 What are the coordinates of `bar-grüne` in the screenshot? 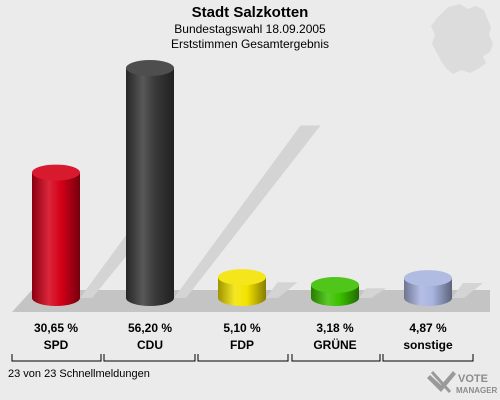 It's located at (349, 291).